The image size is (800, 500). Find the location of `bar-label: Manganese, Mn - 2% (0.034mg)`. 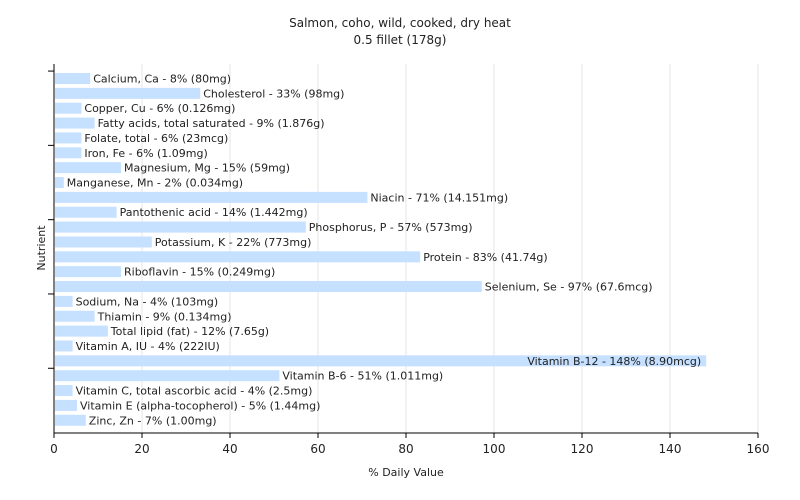

bar-label: Manganese, Mn - 2% (0.034mg) is located at coordinates (155, 183).